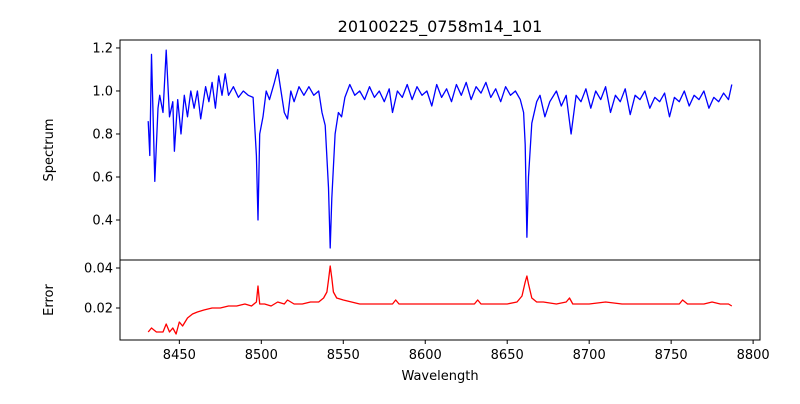  What do you see at coordinates (439, 376) in the screenshot?
I see `x-axis-label: Wavelength` at bounding box center [439, 376].